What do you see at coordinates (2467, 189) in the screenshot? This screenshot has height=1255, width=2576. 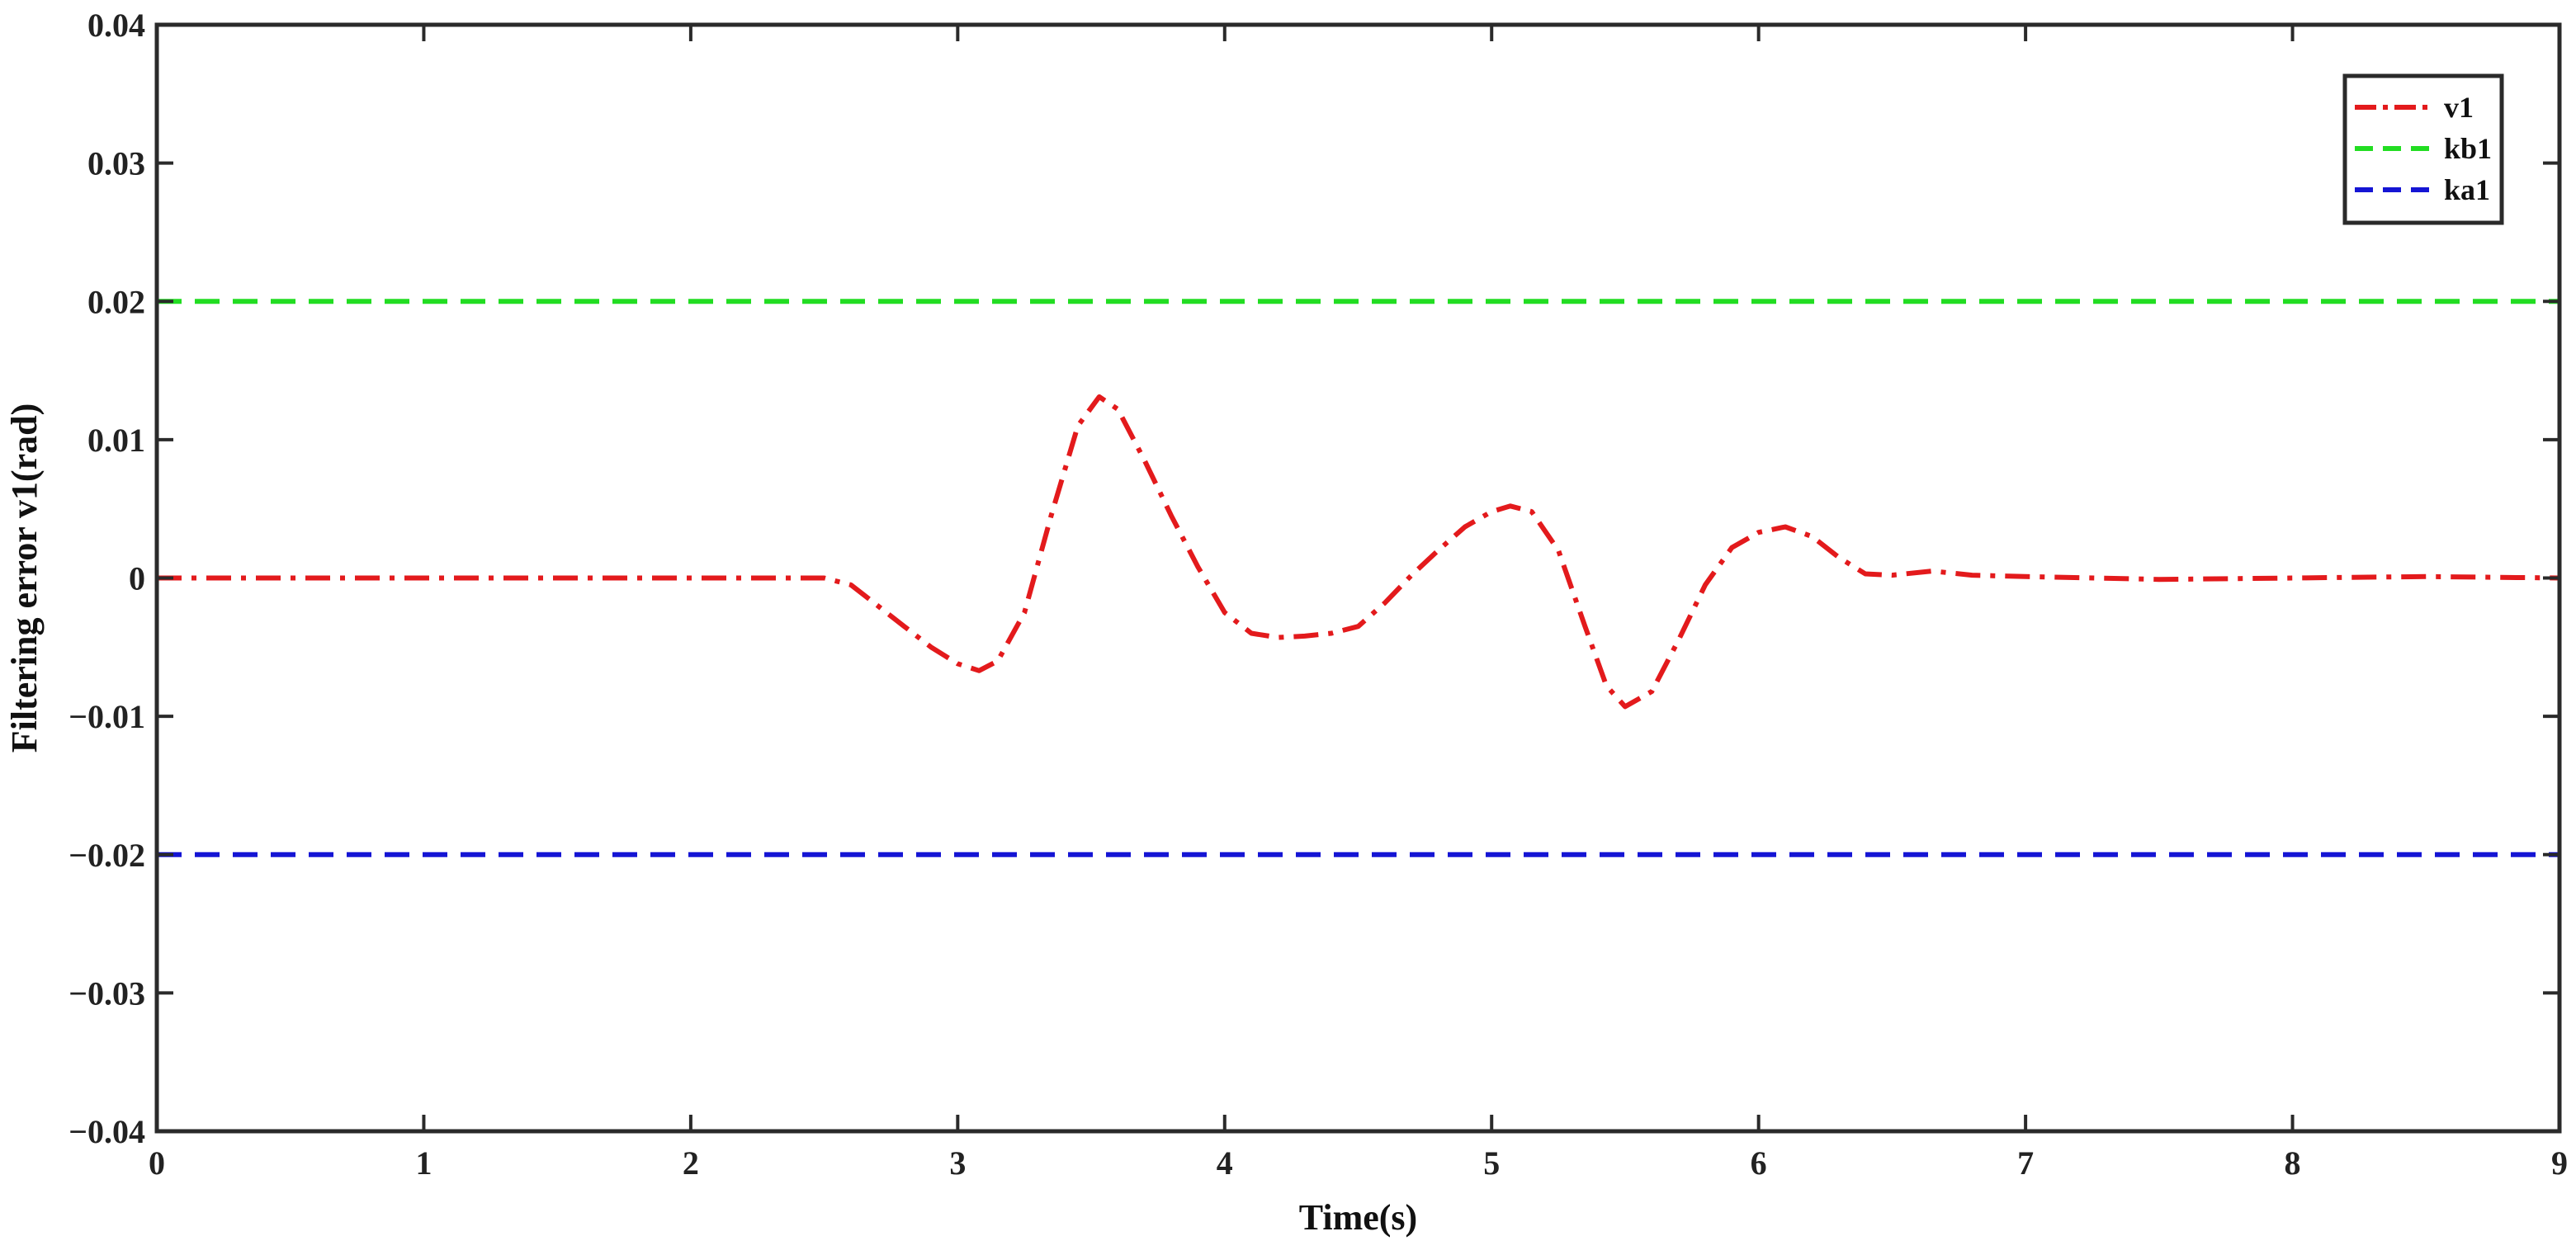 I see `legend-label-ka1: ka1` at bounding box center [2467, 189].